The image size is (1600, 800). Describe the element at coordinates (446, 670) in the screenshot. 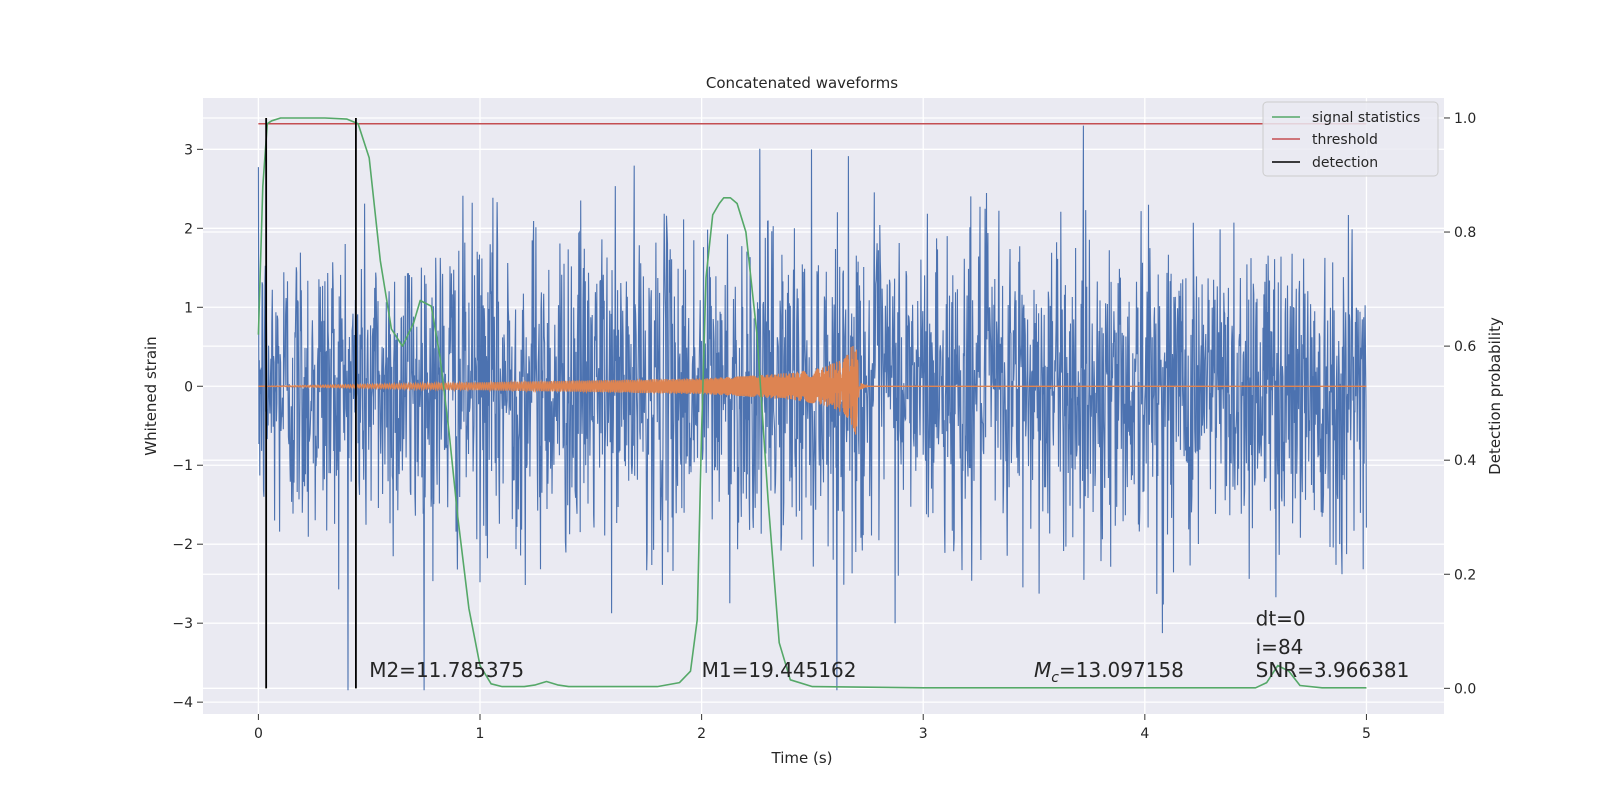

I see `annotation-text: M2=11.785375` at that location.